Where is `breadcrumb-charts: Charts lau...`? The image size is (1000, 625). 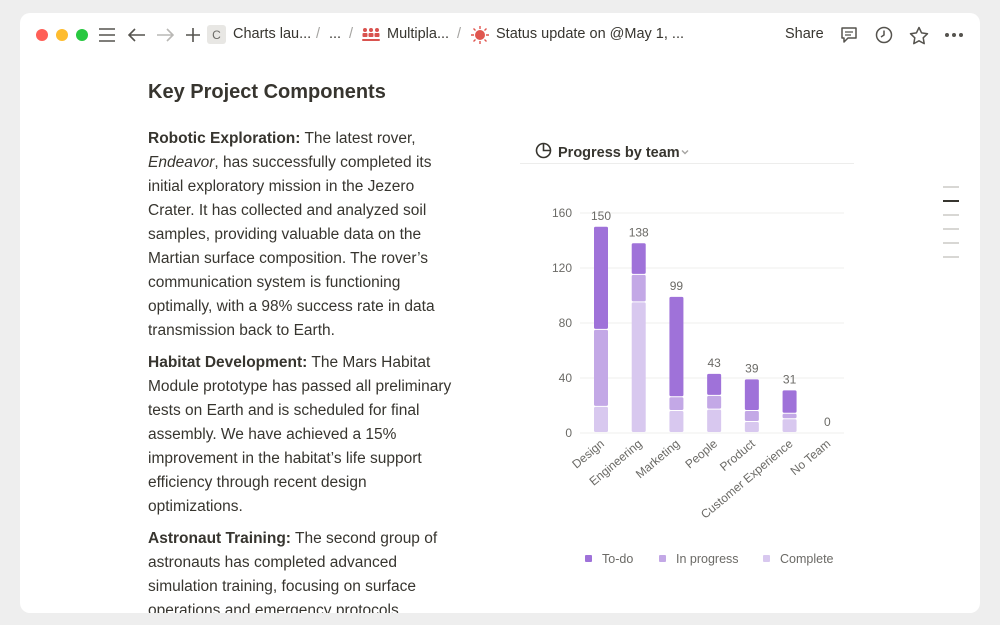 breadcrumb-charts: Charts lau... is located at coordinates (272, 34).